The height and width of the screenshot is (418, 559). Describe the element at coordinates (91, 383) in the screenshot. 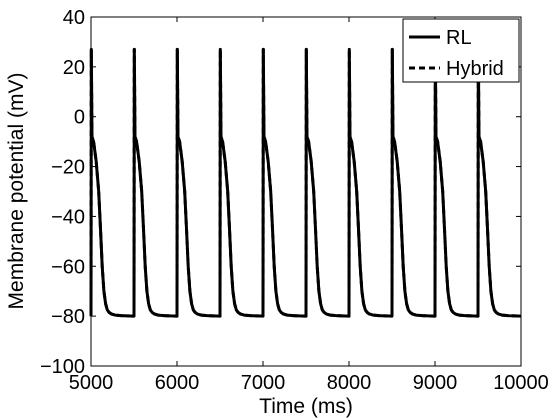

I see `x-tick-label: 5000` at that location.